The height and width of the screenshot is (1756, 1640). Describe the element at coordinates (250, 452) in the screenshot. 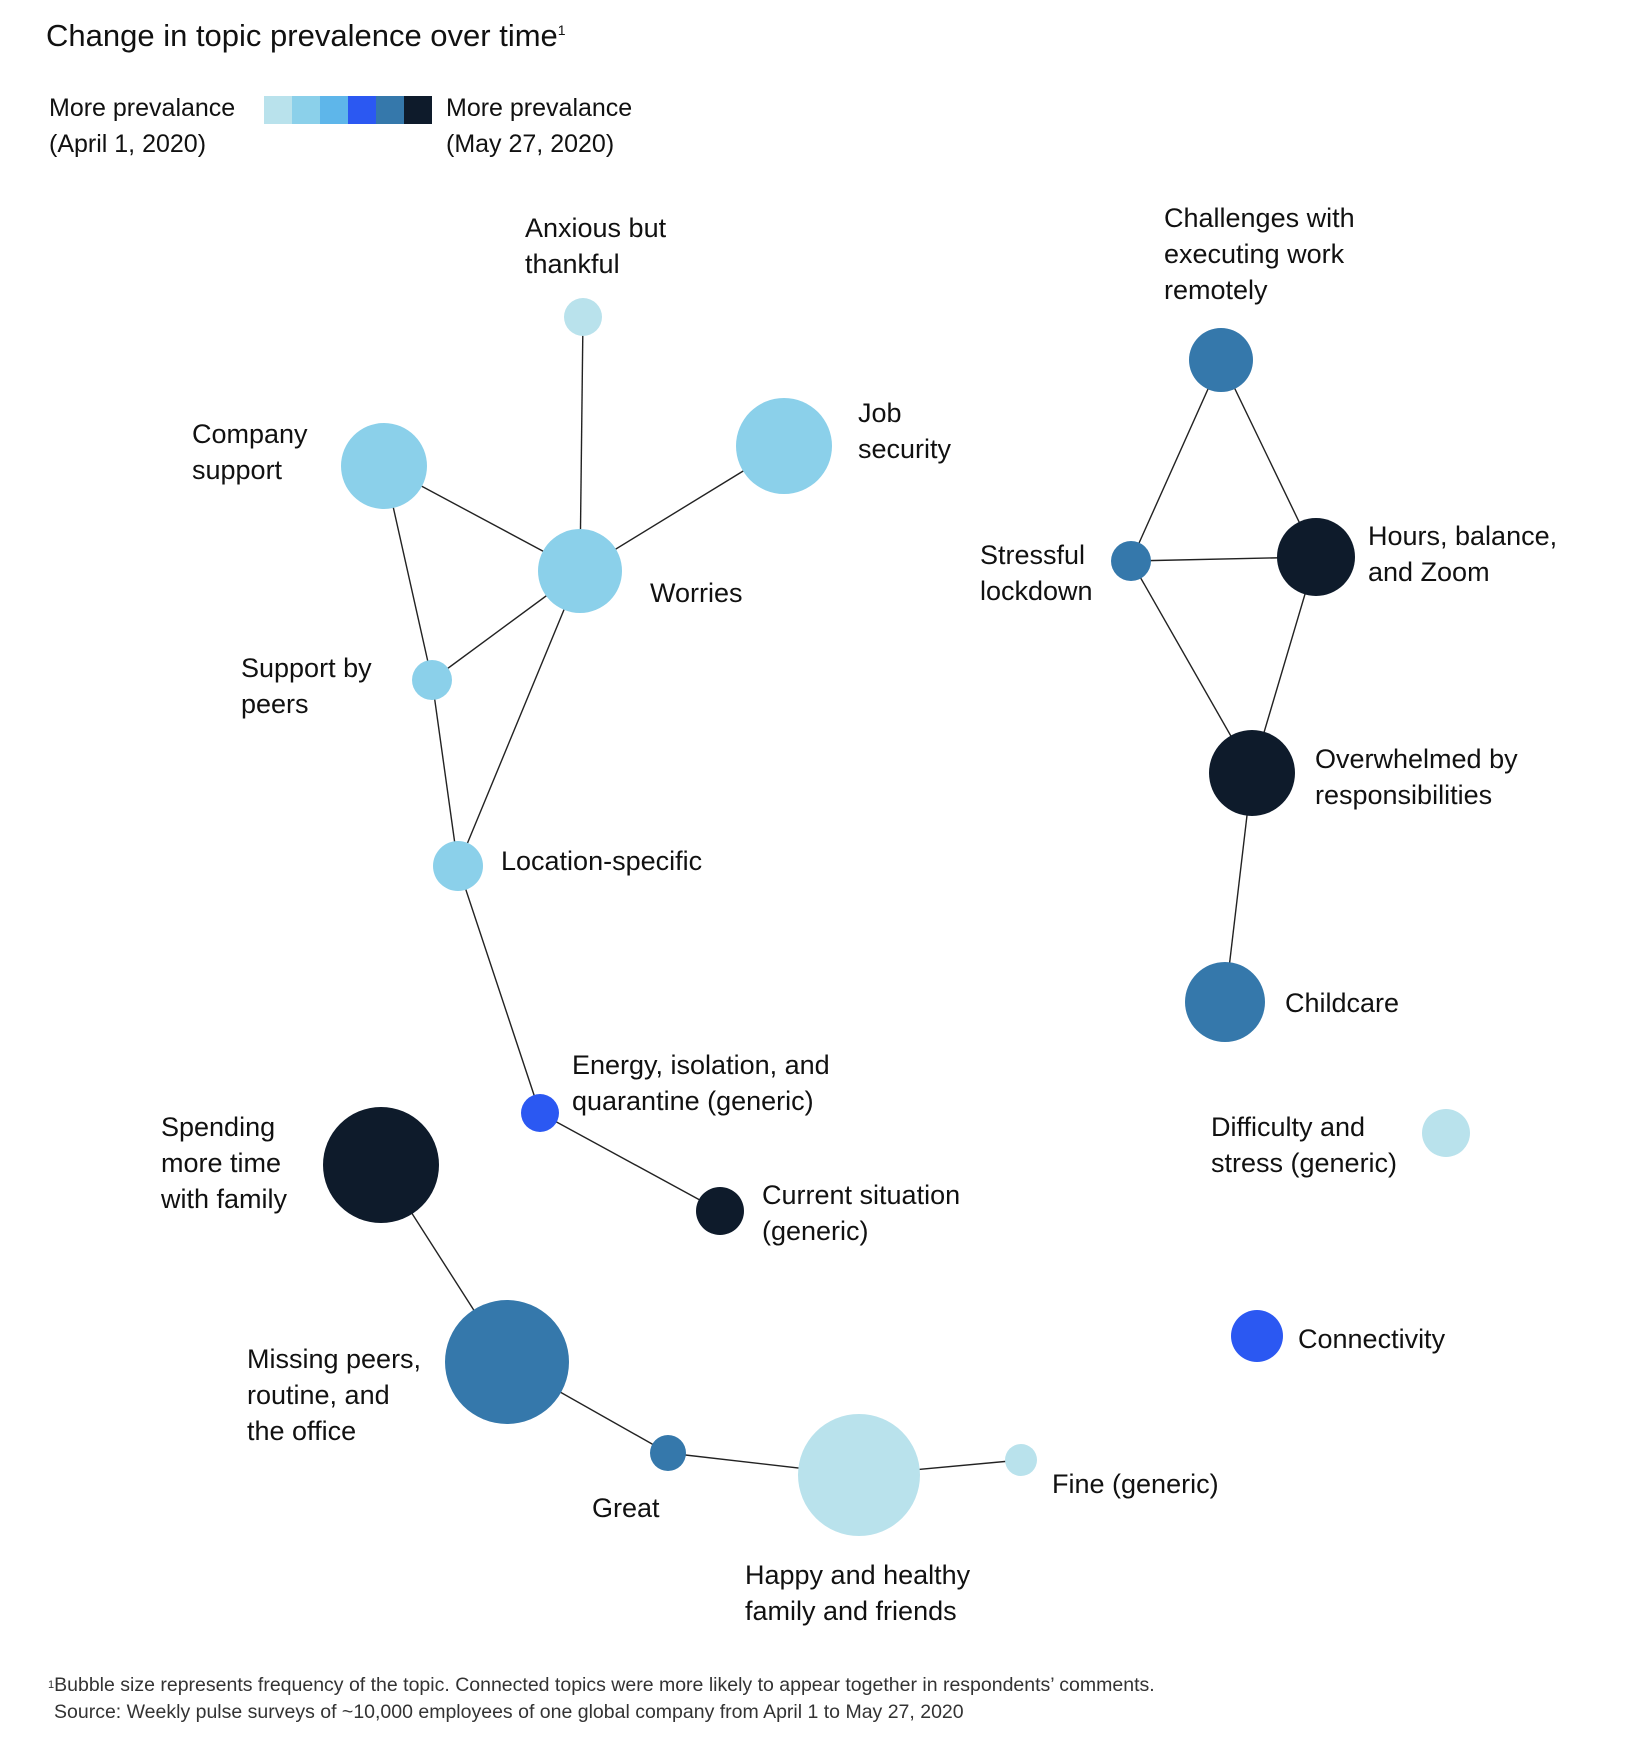

I see `label-company: Company support` at that location.